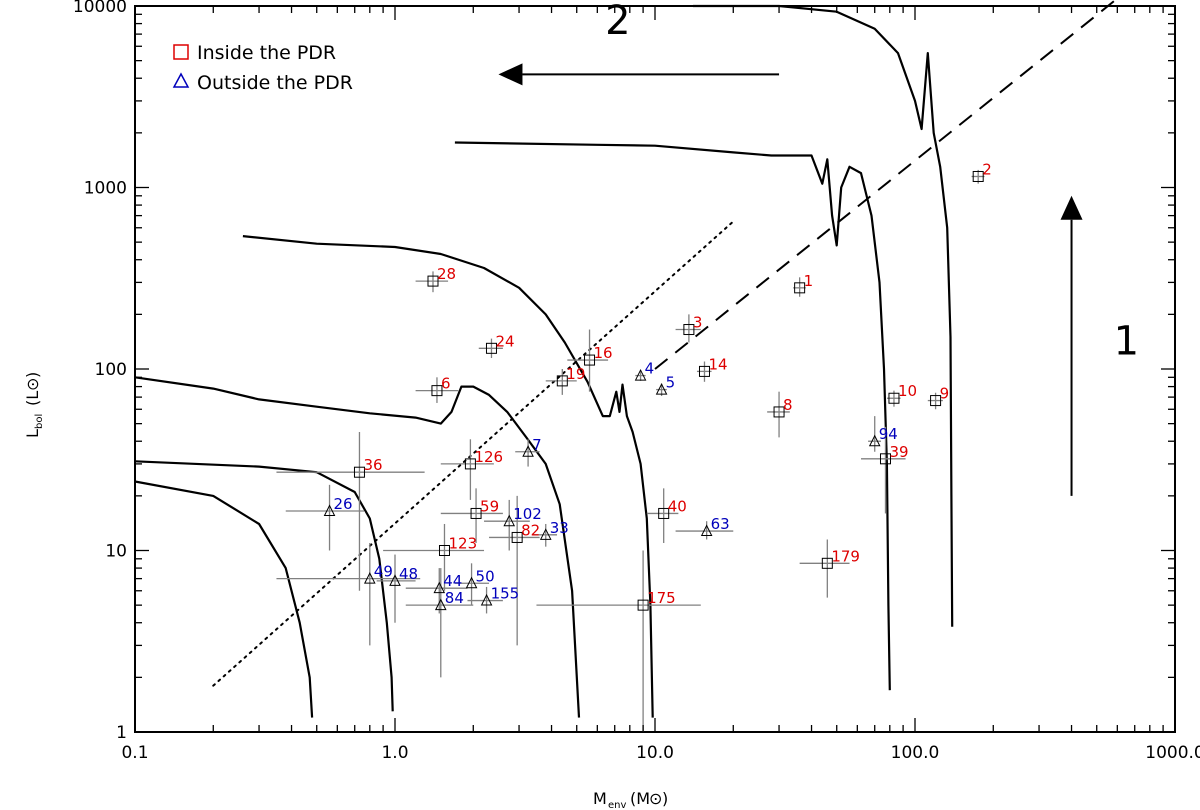 The height and width of the screenshot is (810, 1200). What do you see at coordinates (408, 574) in the screenshot?
I see `source-48-label: 48` at bounding box center [408, 574].